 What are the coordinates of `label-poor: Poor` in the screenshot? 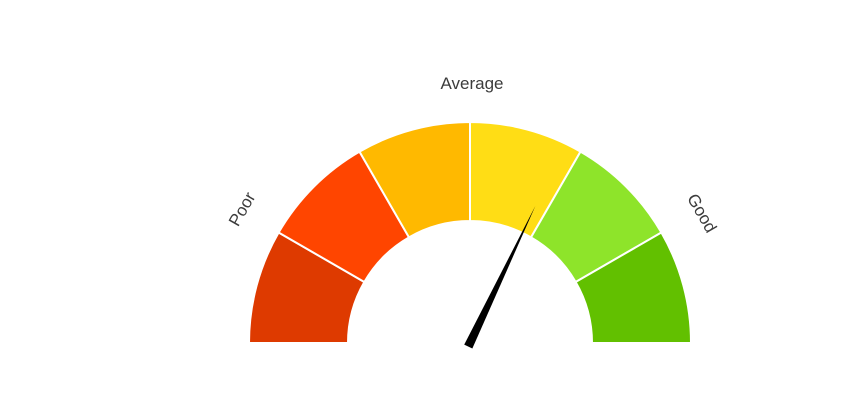 It's located at (242, 209).